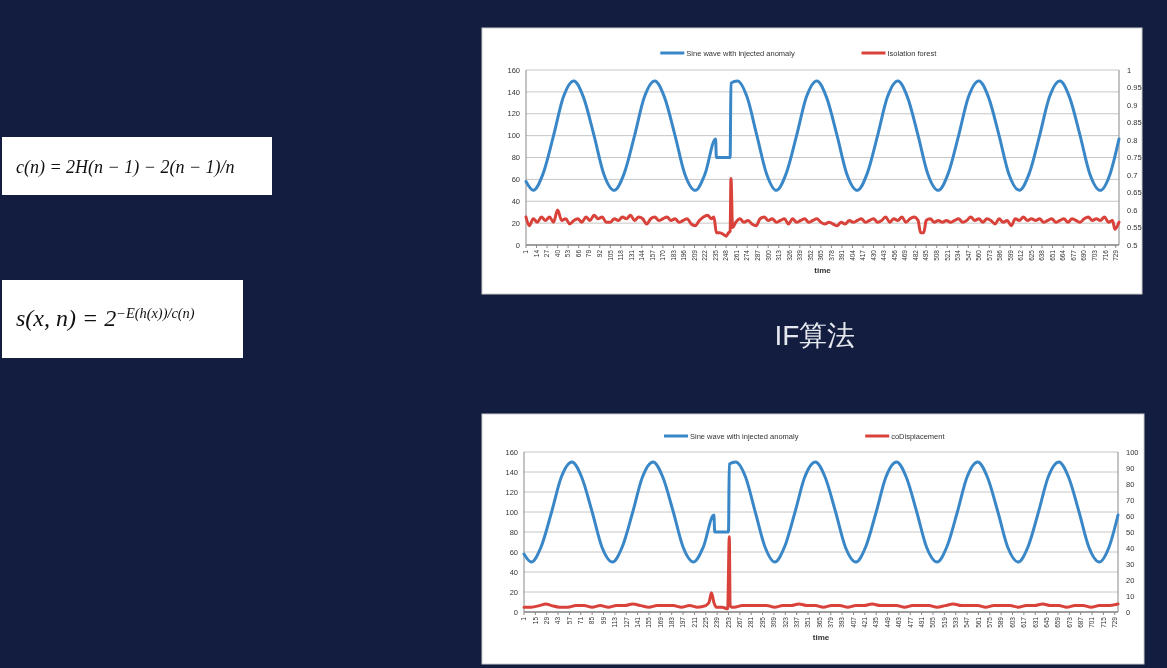  I want to click on text: IF算法, so click(815, 335).